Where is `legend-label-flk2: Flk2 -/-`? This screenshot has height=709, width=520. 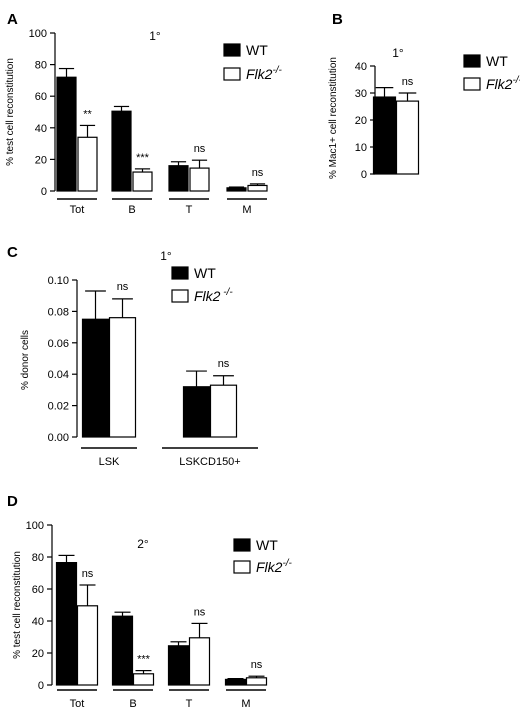
legend-label-flk2: Flk2 -/- is located at coordinates (213, 295).